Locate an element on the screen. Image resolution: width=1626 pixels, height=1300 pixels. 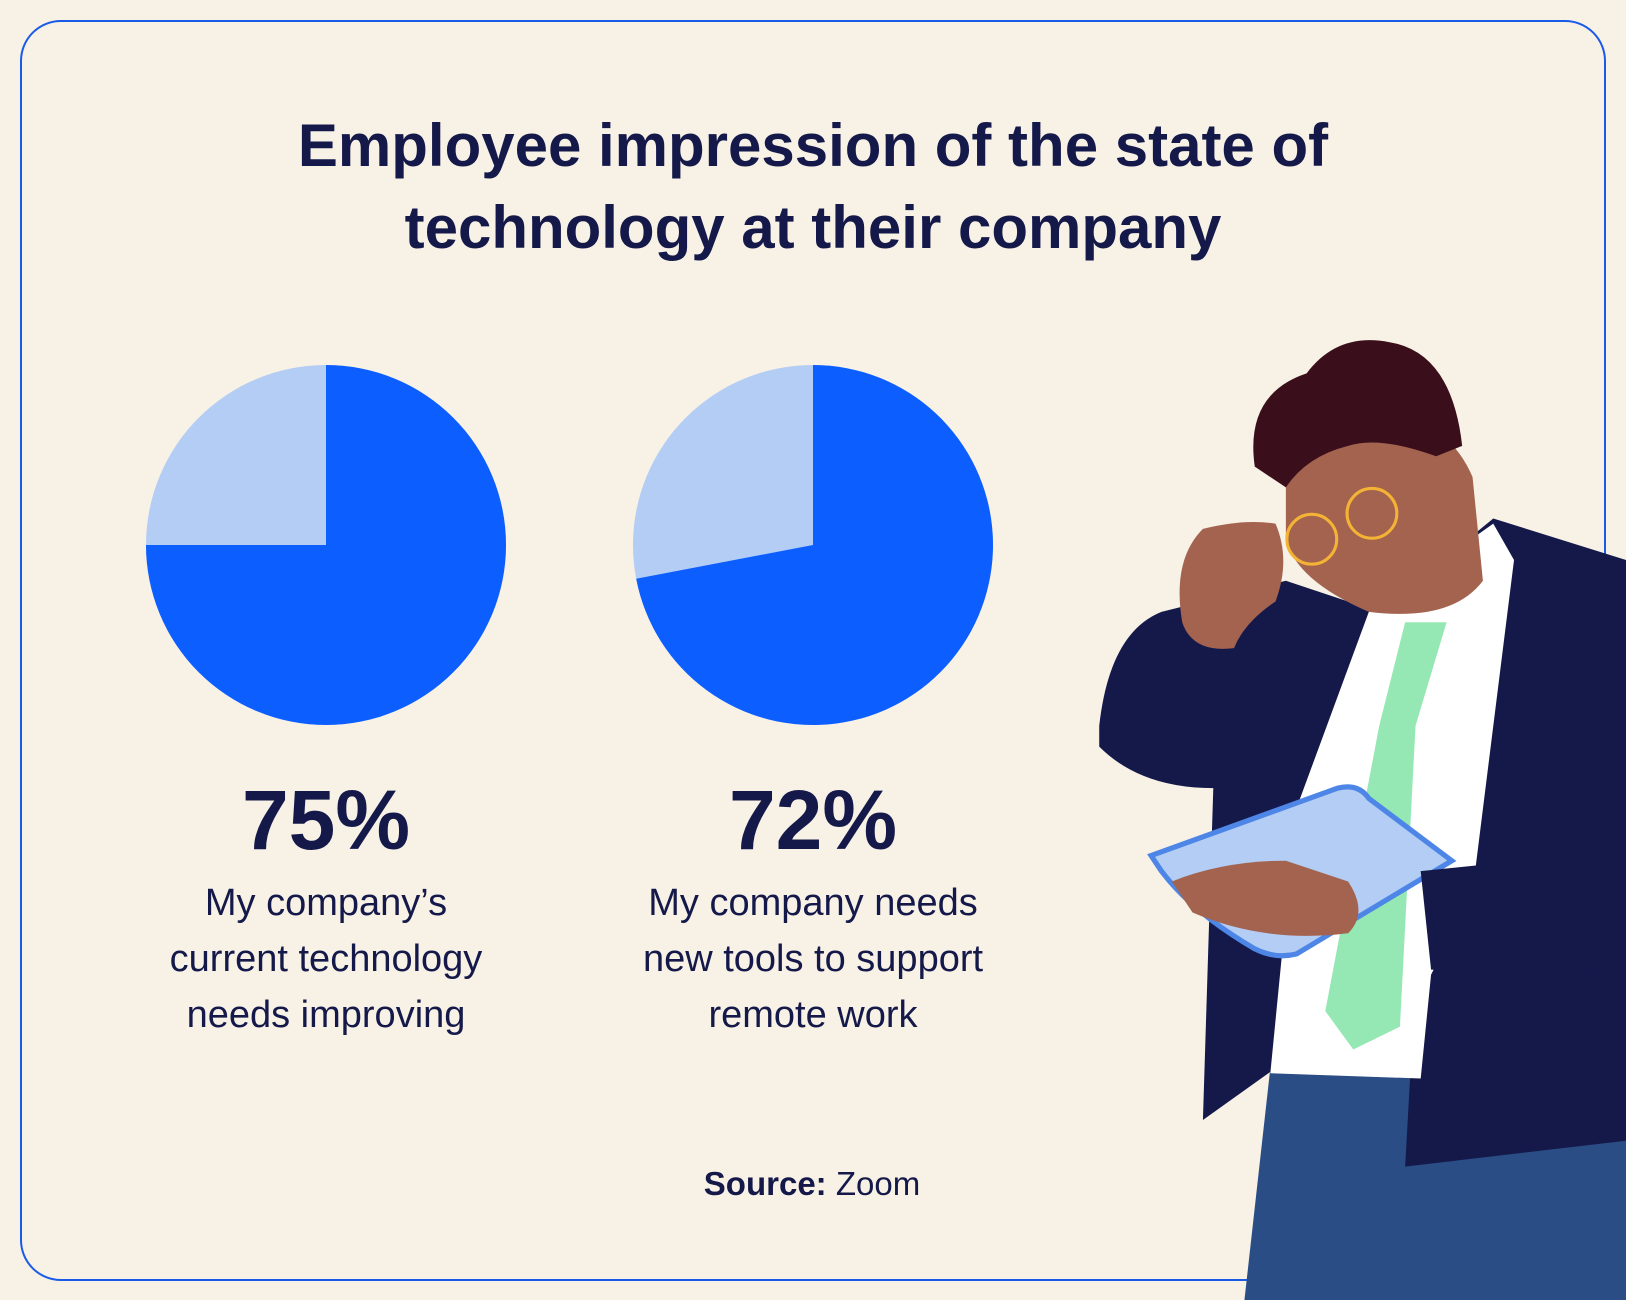
value-label: 72% is located at coordinates (813, 820).